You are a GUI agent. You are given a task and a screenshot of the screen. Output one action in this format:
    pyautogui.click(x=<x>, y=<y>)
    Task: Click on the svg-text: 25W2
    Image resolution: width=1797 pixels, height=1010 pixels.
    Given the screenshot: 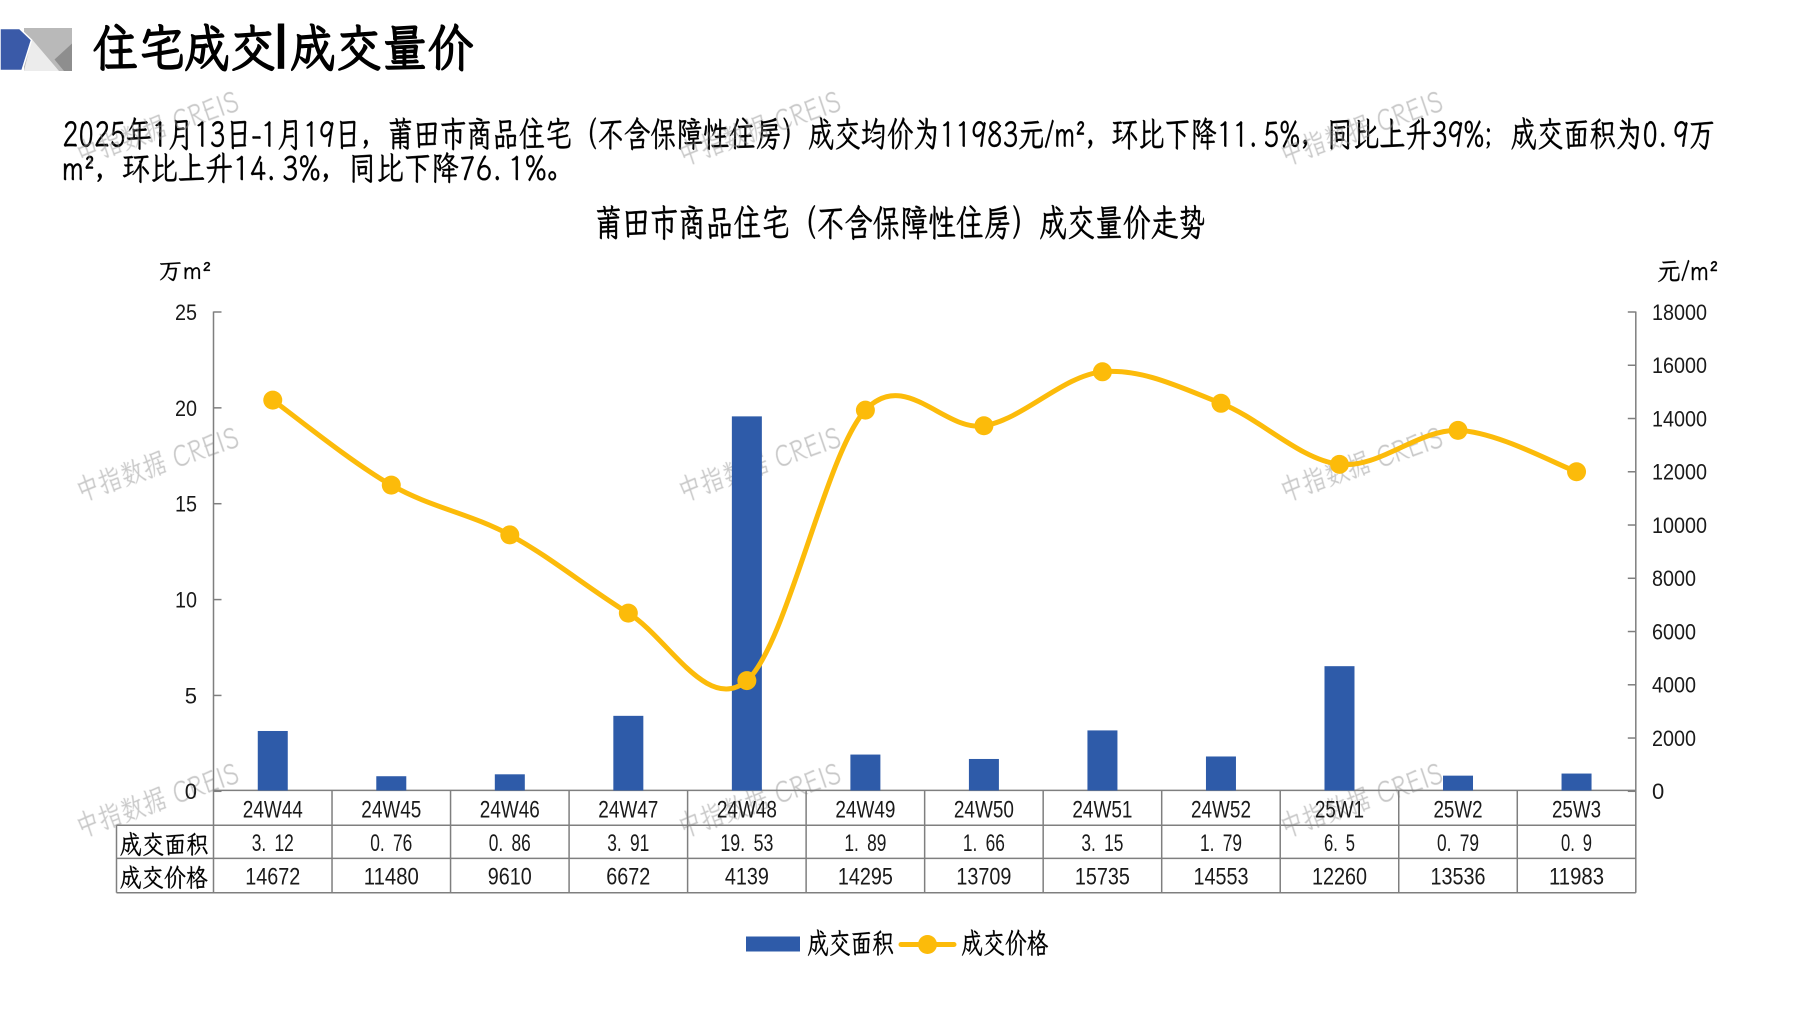 What is the action you would take?
    pyautogui.click(x=1458, y=809)
    